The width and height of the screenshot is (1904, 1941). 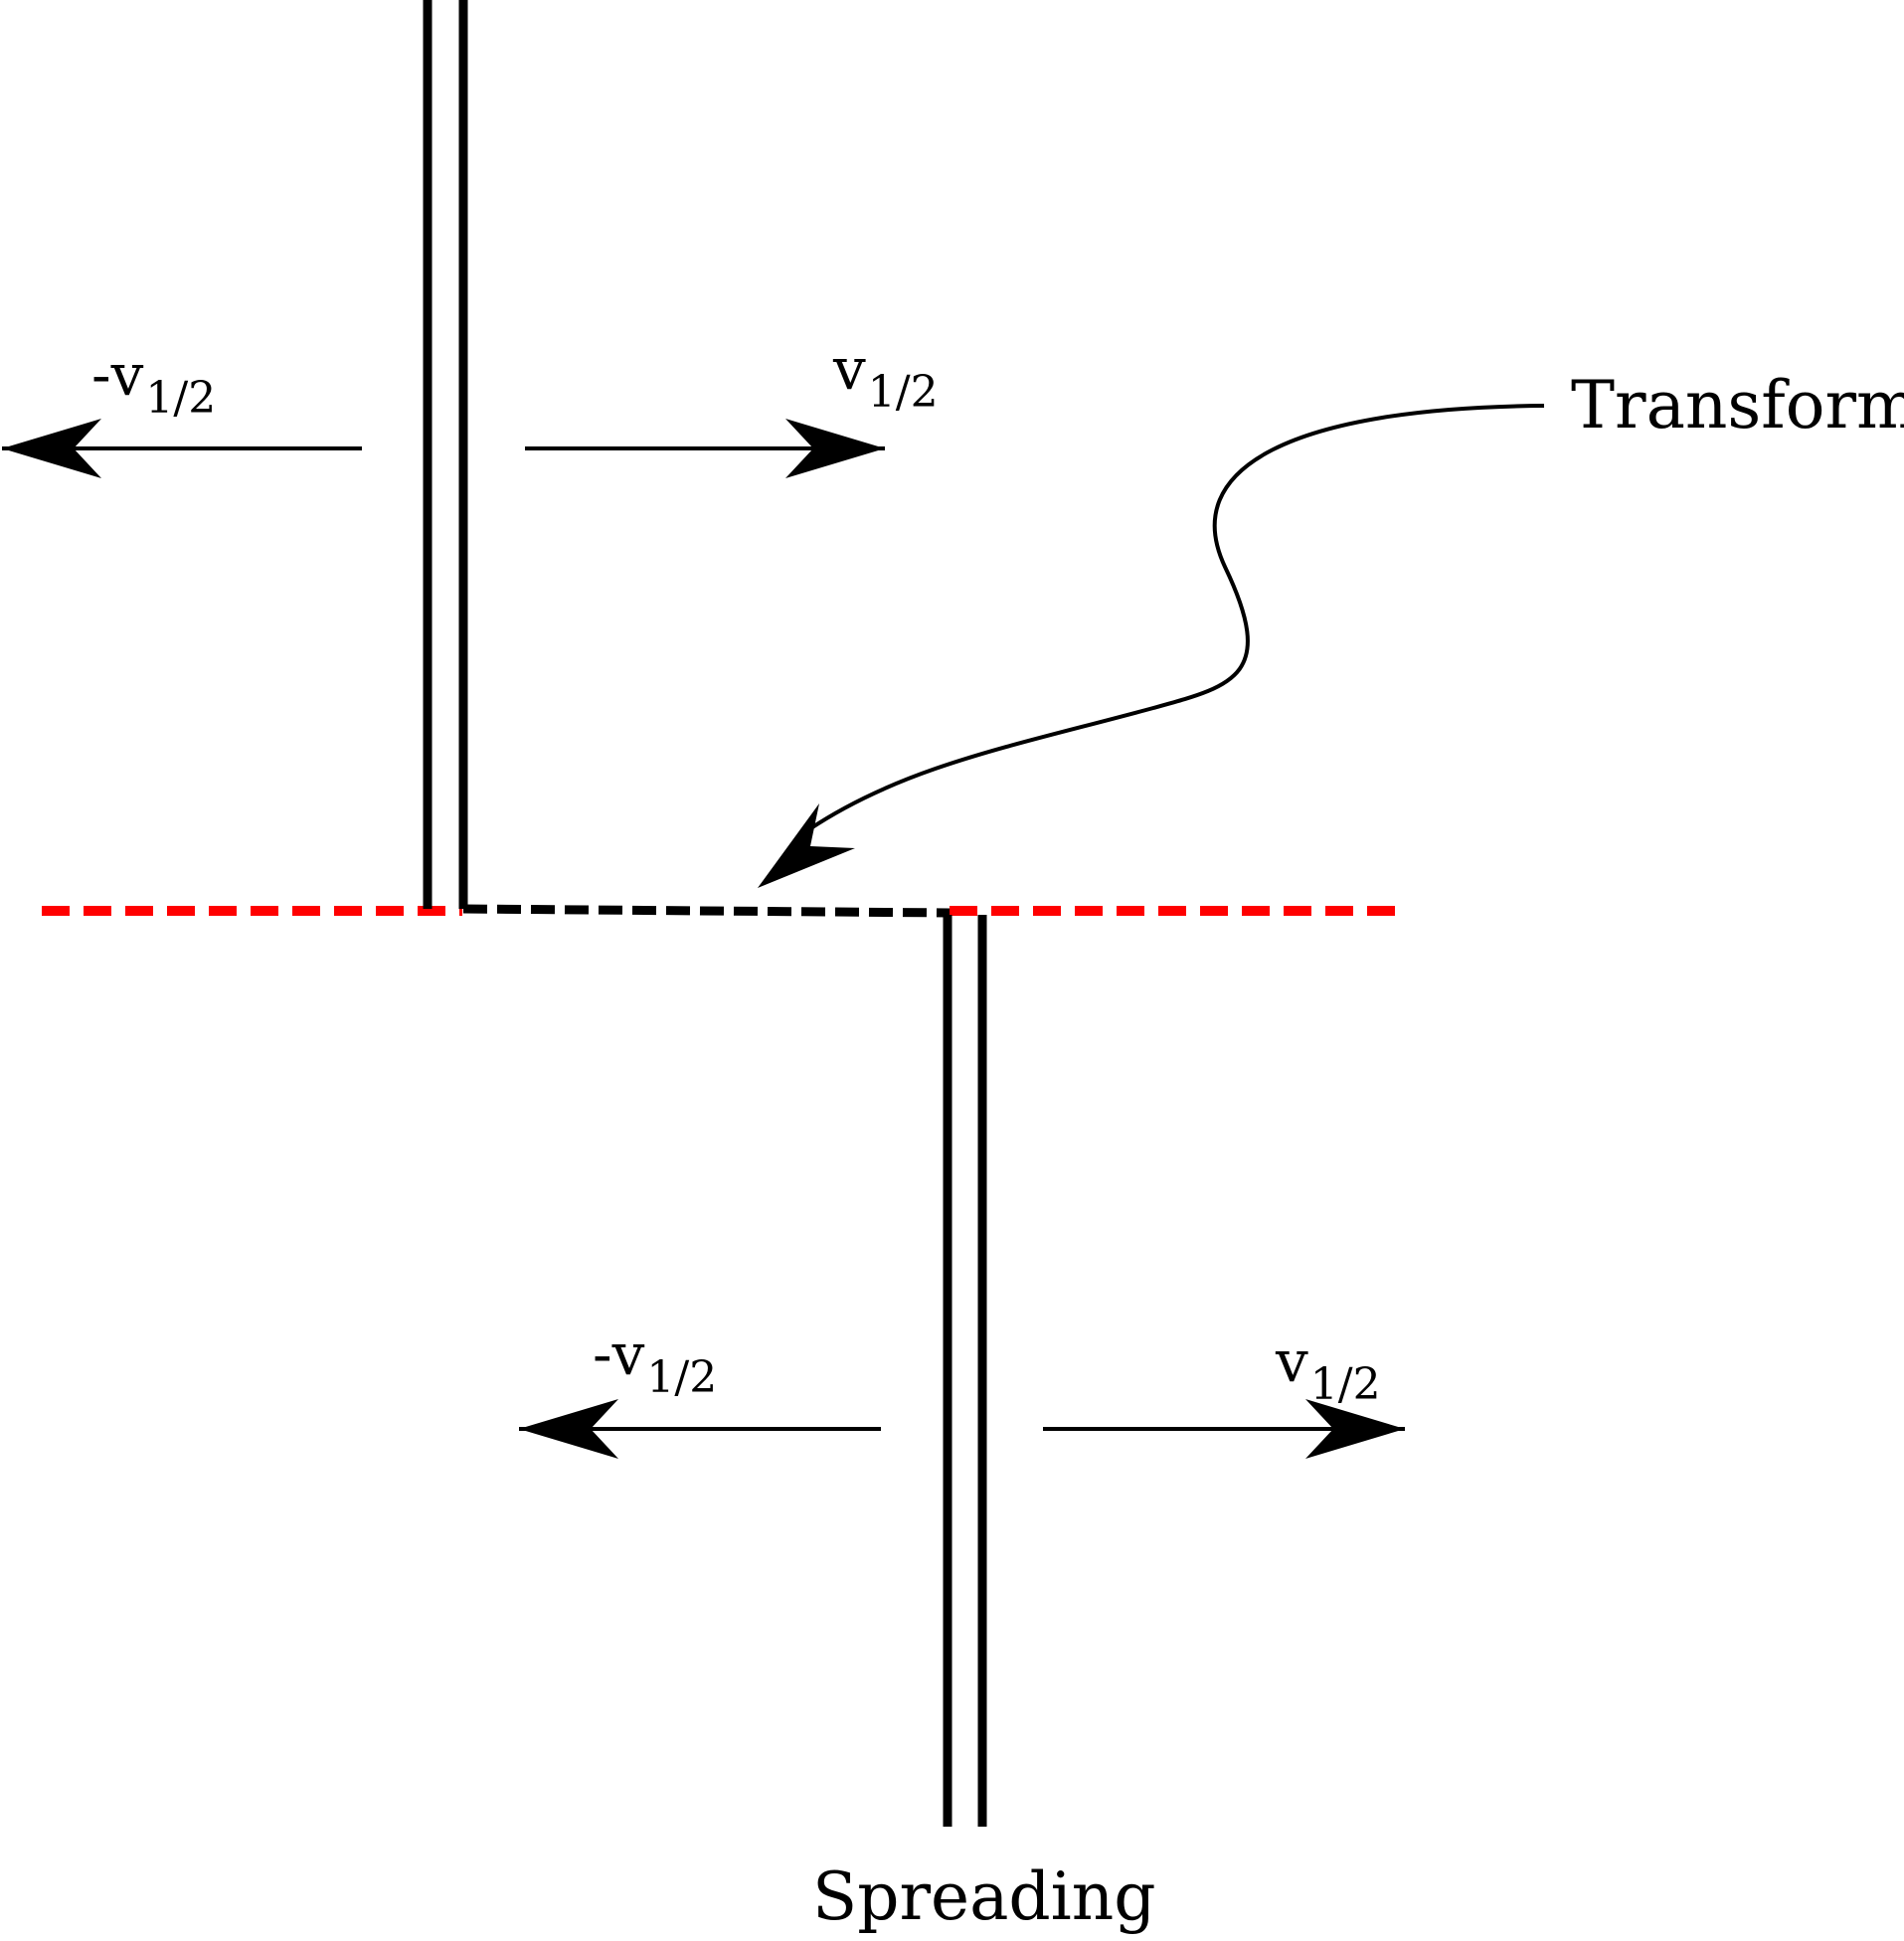 I want to click on velocity-label-lower-right: v1/2, so click(x=1328, y=1369).